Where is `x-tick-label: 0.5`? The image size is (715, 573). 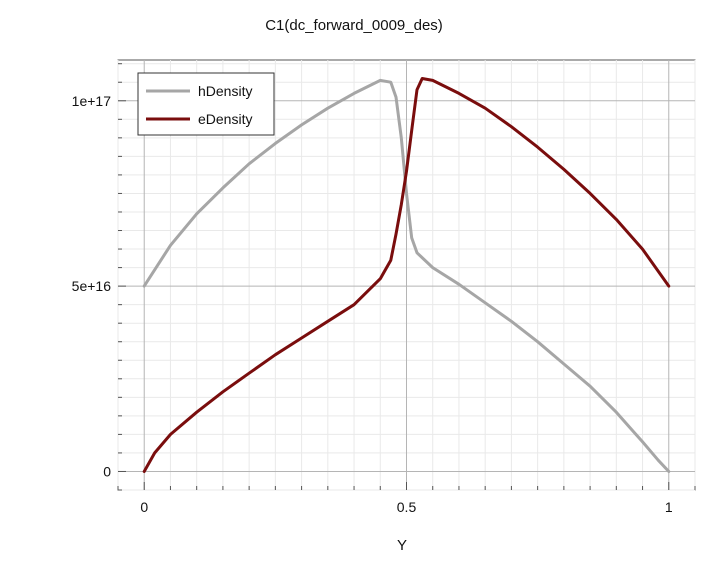 x-tick-label: 0.5 is located at coordinates (407, 507).